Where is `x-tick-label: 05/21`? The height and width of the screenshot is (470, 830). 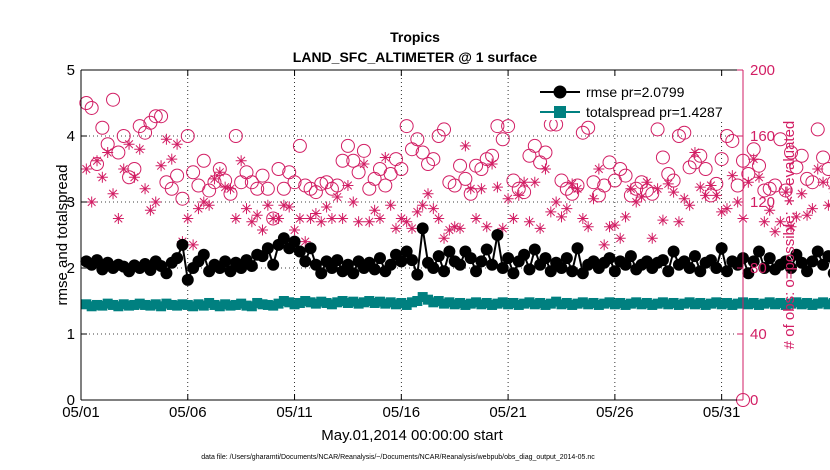 x-tick-label: 05/21 is located at coordinates (508, 412).